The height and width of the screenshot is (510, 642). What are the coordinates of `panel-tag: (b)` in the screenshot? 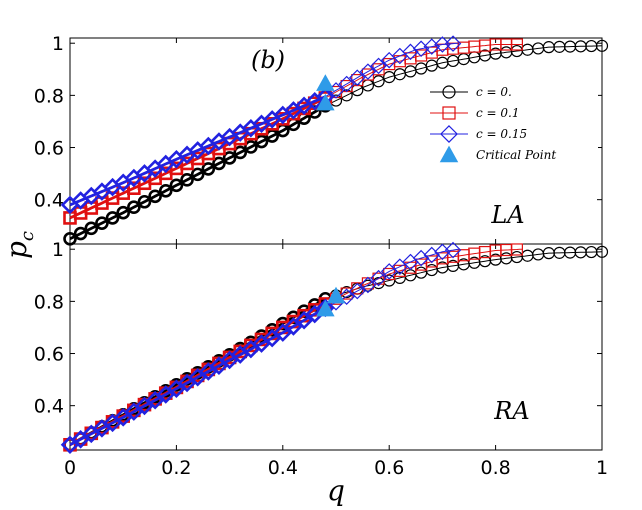 It's located at (268, 60).